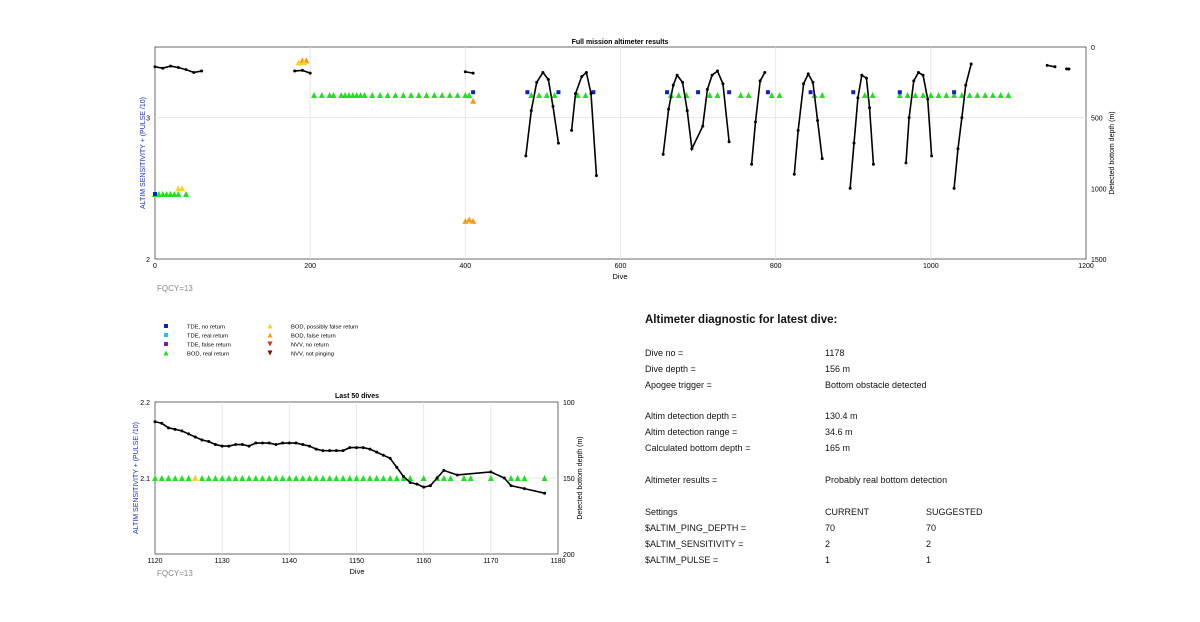 This screenshot has height=622, width=1200. I want to click on x-tick-label: 1120, so click(154, 561).